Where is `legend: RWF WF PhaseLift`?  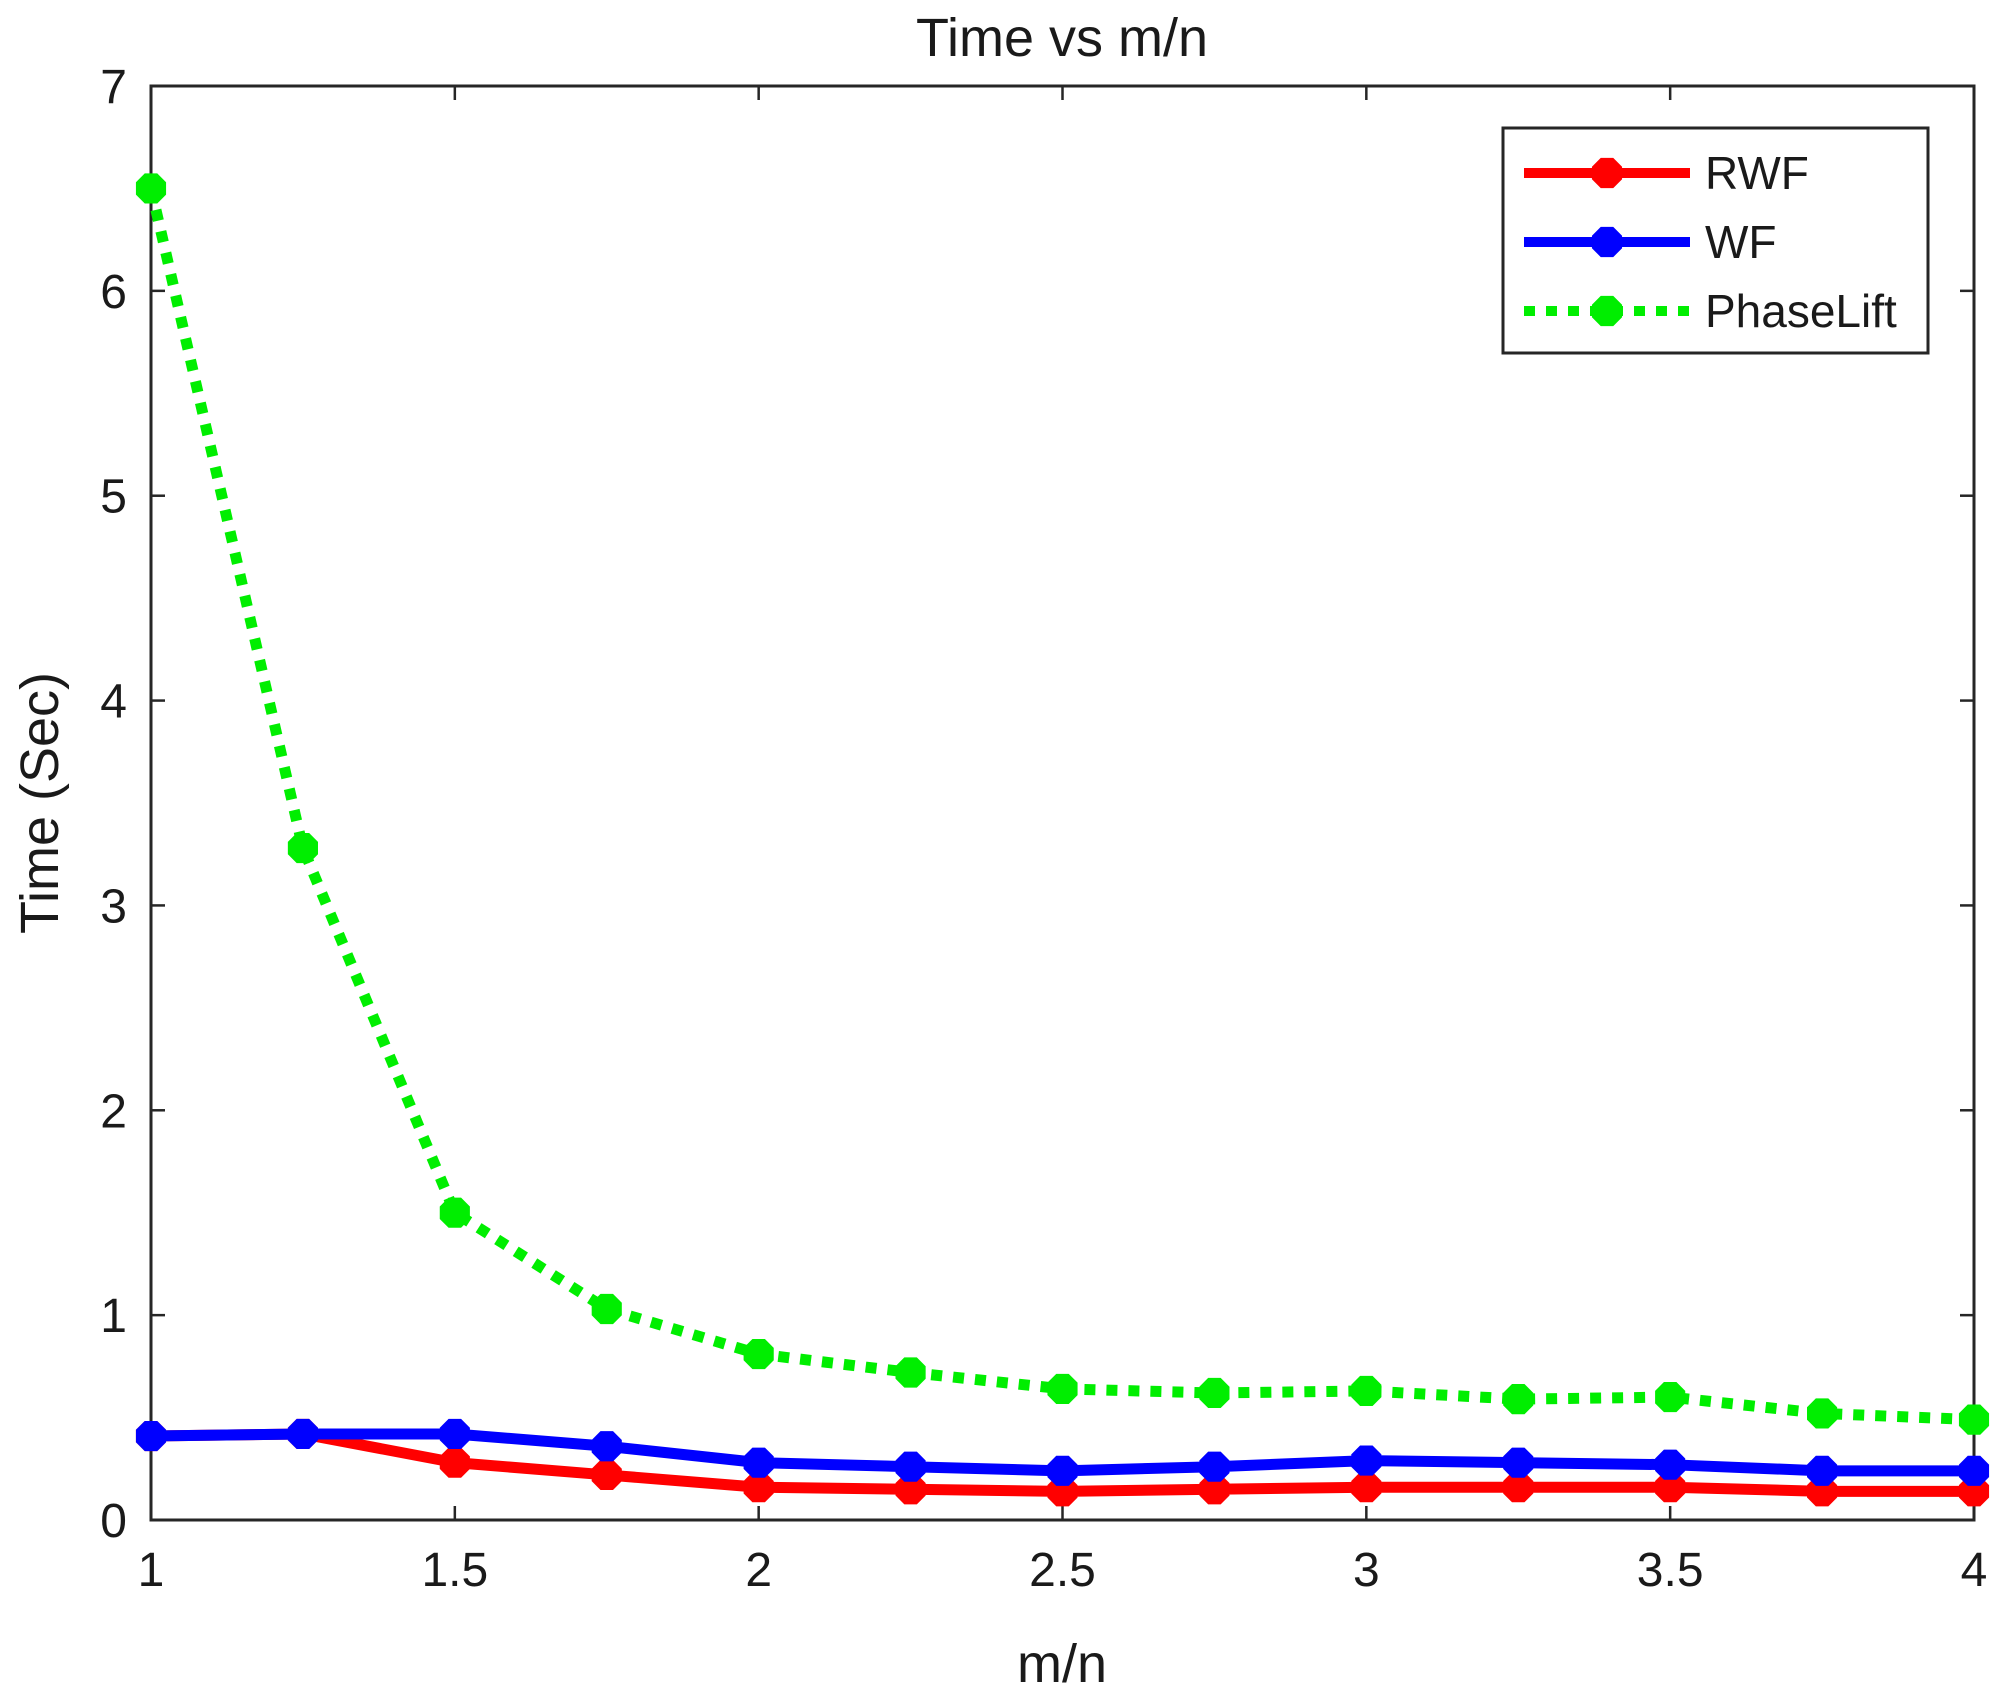
legend: RWF WF PhaseLift is located at coordinates (1715, 240).